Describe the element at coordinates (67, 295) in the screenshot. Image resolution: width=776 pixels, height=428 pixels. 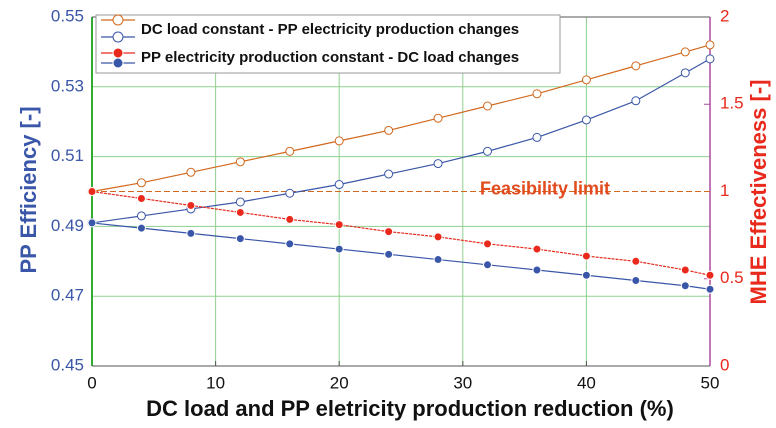
I see `y-tick-label: 0.47` at that location.